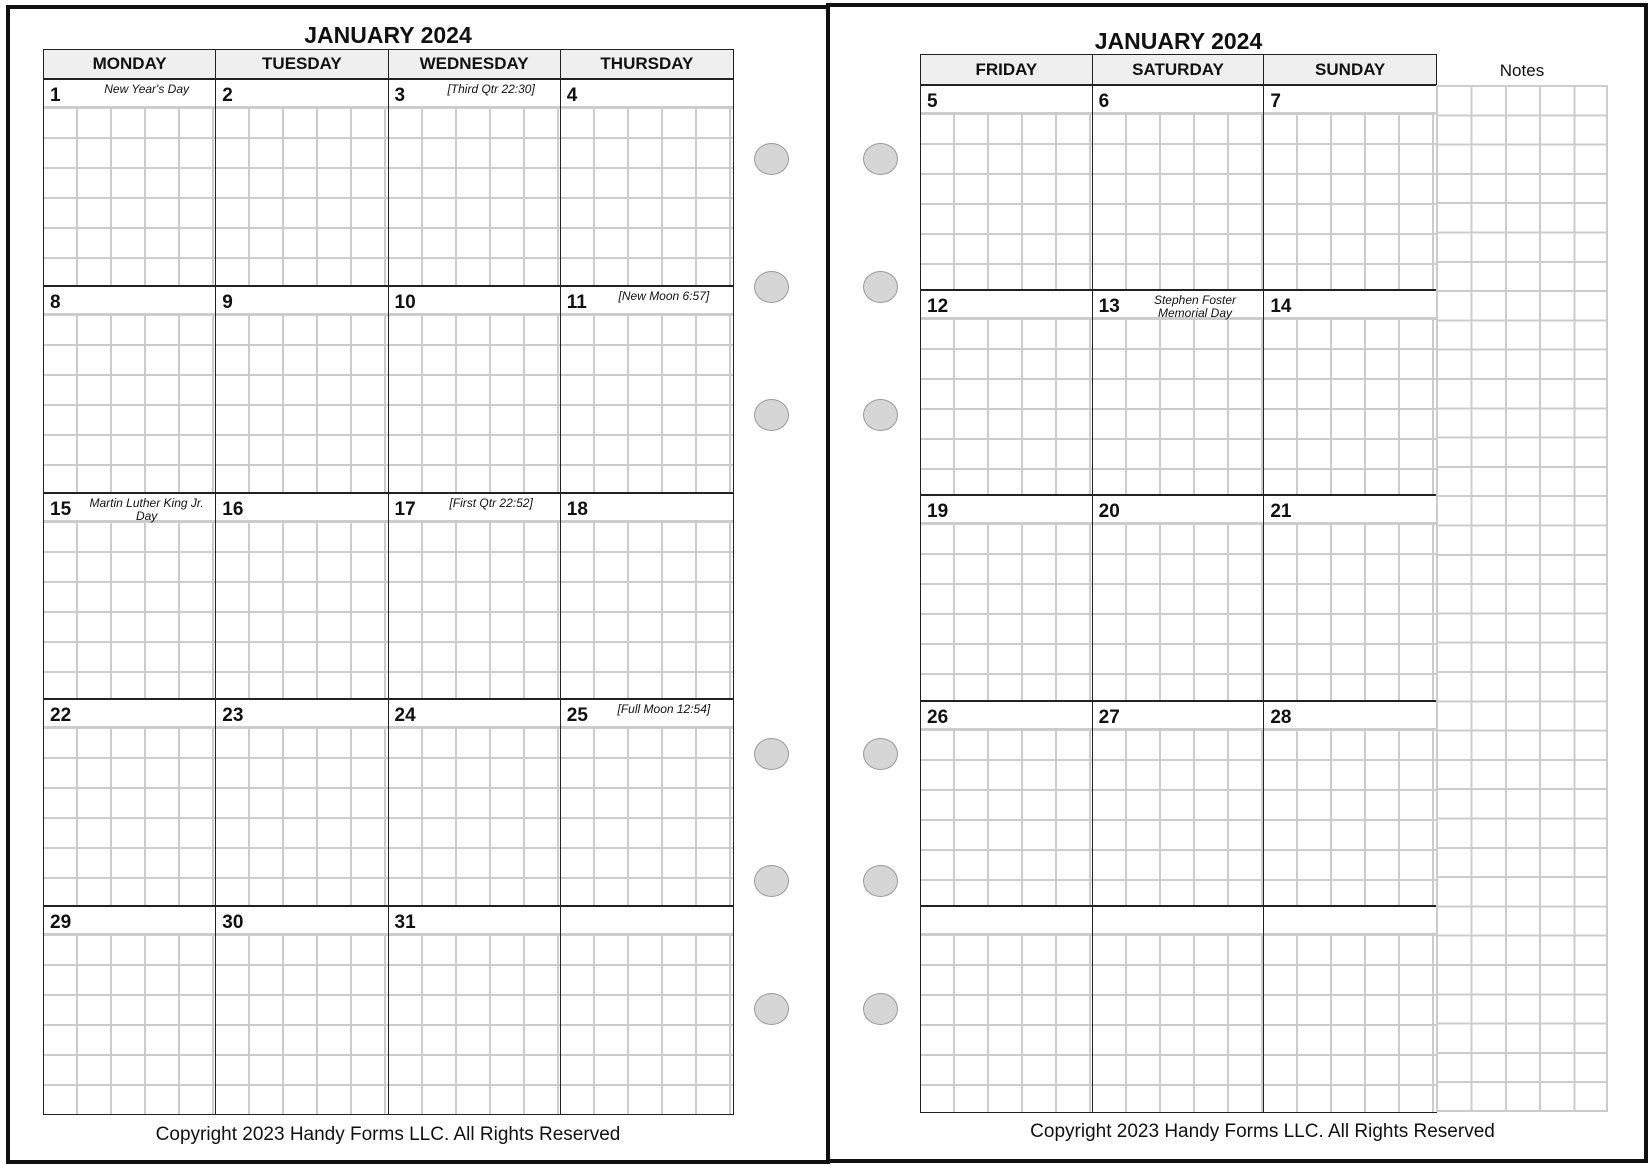  I want to click on day-note: [Third Qtr 22:30], so click(491, 89).